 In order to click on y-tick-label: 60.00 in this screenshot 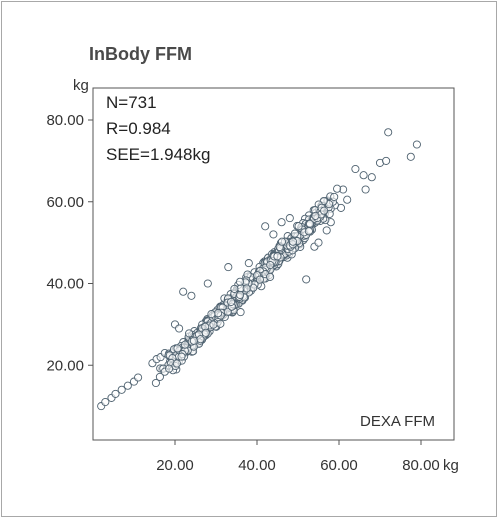, I will do `click(65, 202)`.